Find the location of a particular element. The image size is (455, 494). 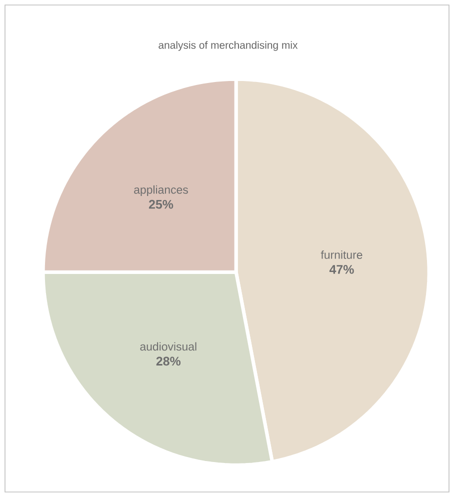

data-label: 47% is located at coordinates (341, 269).